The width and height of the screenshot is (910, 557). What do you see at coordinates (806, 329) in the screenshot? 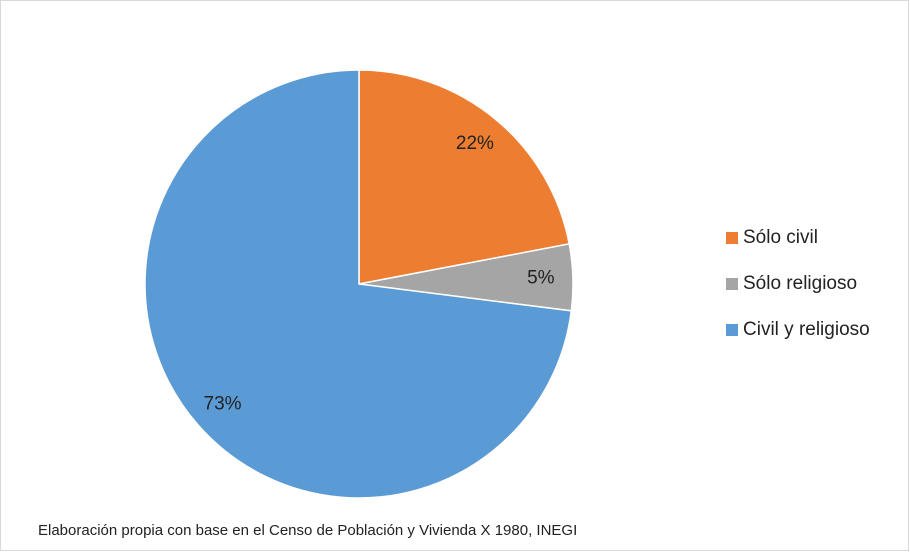
I see `legend-label: Civil y religioso` at bounding box center [806, 329].